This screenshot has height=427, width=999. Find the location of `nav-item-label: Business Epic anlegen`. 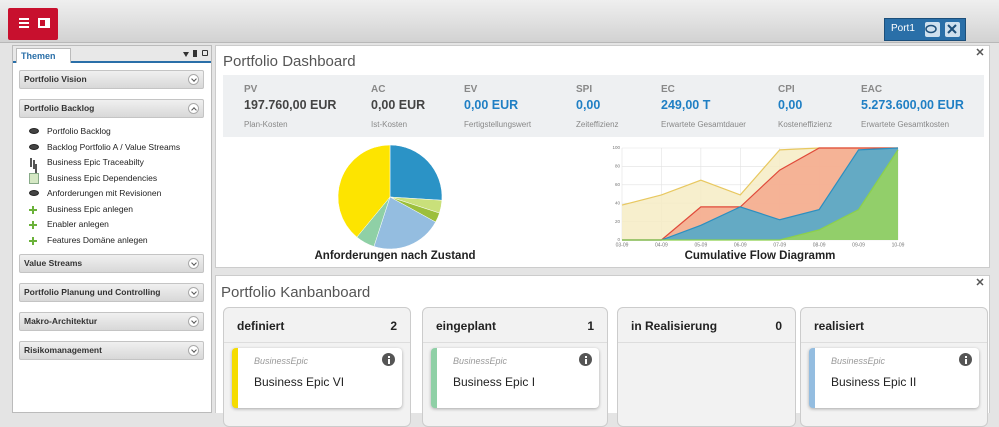

nav-item-label: Business Epic anlegen is located at coordinates (90, 208).